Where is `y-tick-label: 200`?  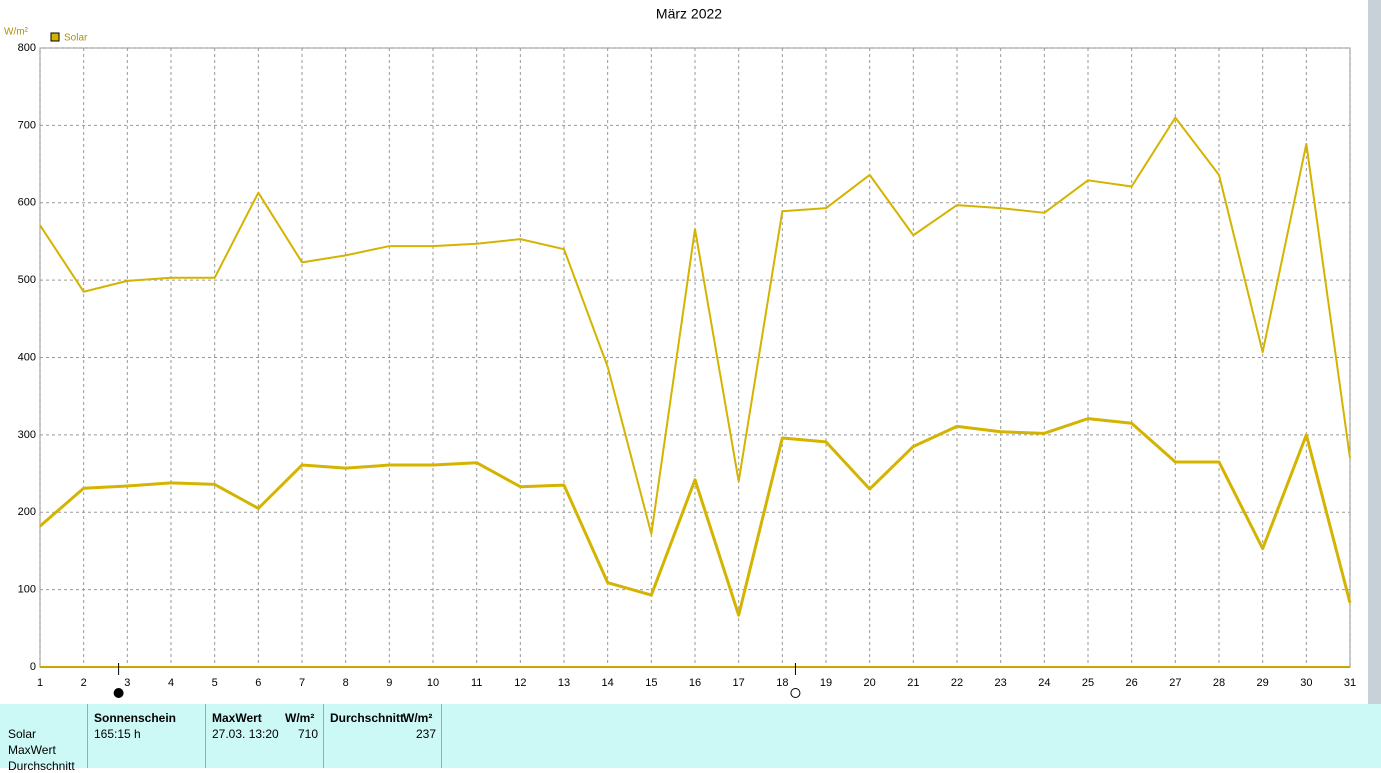 y-tick-label: 200 is located at coordinates (27, 512).